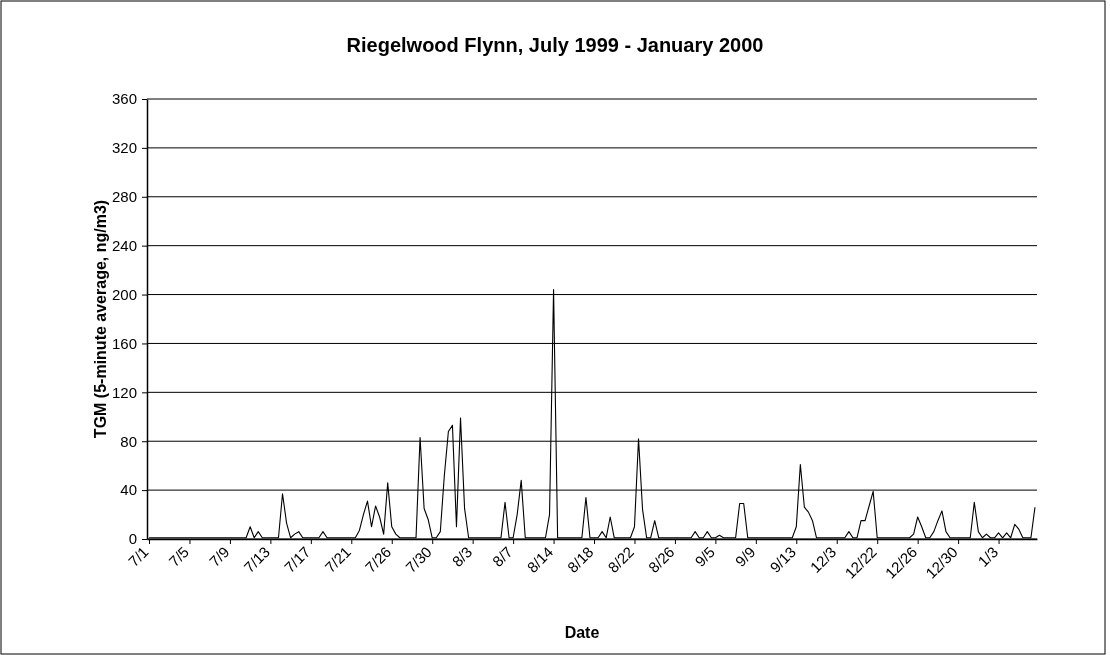 This screenshot has width=1110, height=655. Describe the element at coordinates (128, 441) in the screenshot. I see `y-tick-label: 80` at that location.